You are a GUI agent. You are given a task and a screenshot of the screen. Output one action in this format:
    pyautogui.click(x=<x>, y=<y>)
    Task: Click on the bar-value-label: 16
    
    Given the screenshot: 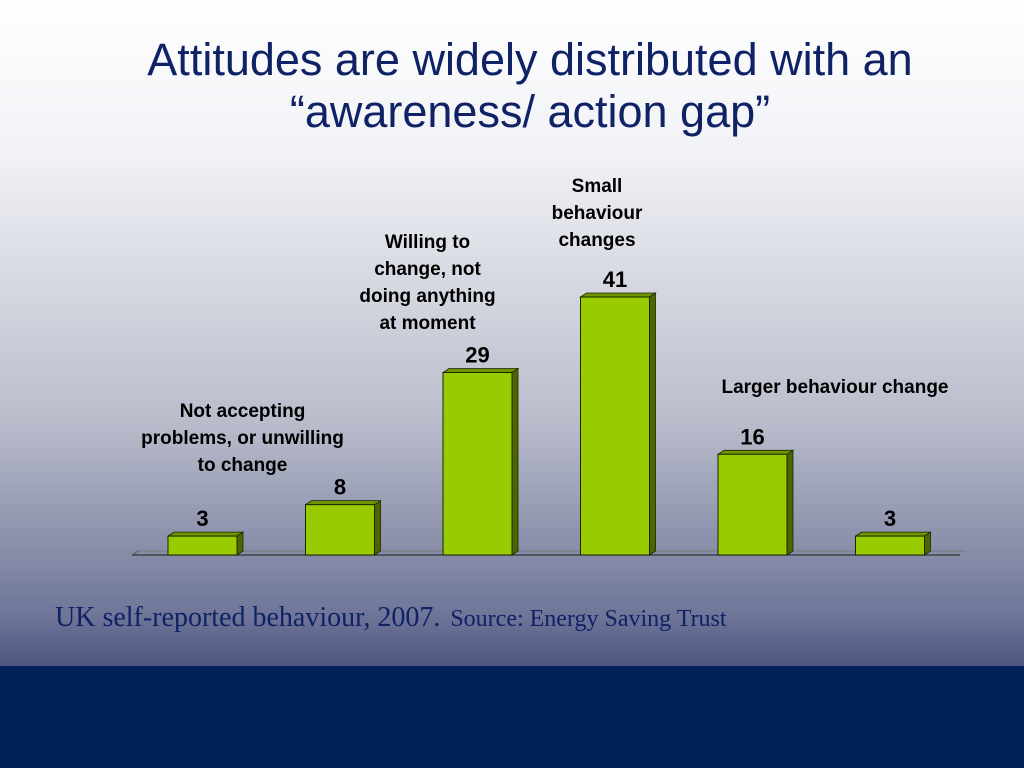 What is the action you would take?
    pyautogui.click(x=752, y=436)
    